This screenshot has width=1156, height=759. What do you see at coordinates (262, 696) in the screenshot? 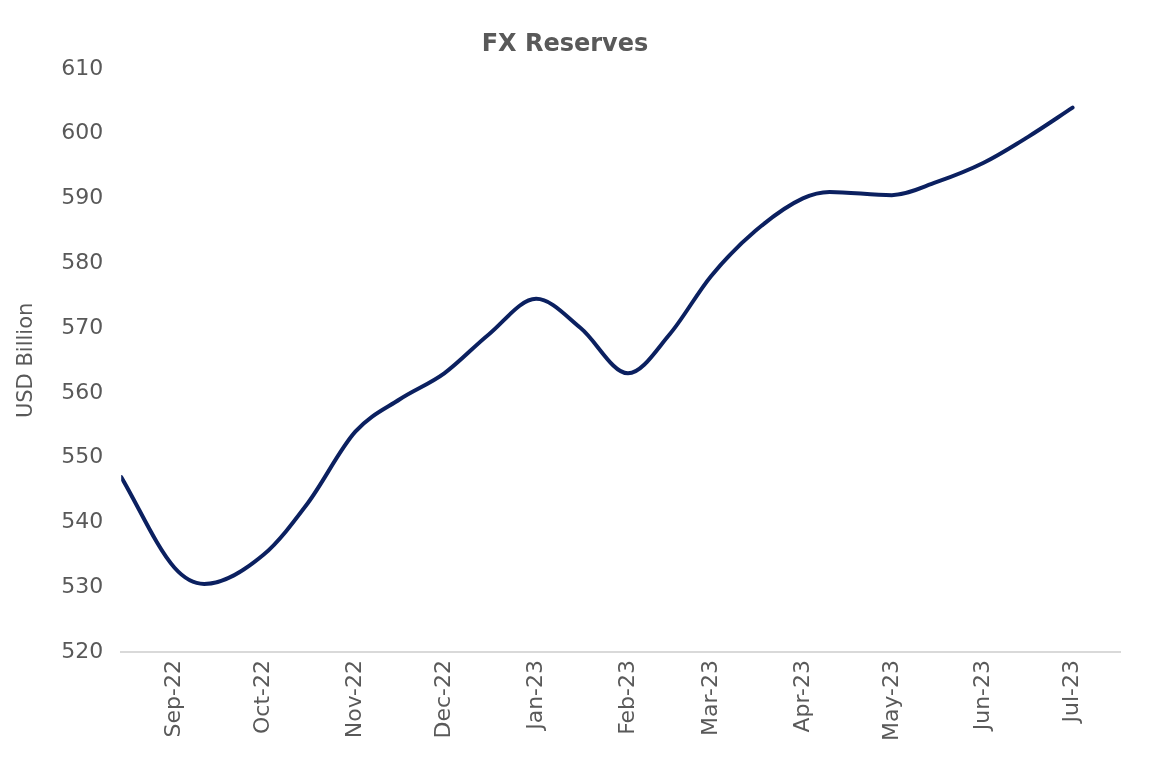
I see `x-tick-label: Oct-22` at bounding box center [262, 696].